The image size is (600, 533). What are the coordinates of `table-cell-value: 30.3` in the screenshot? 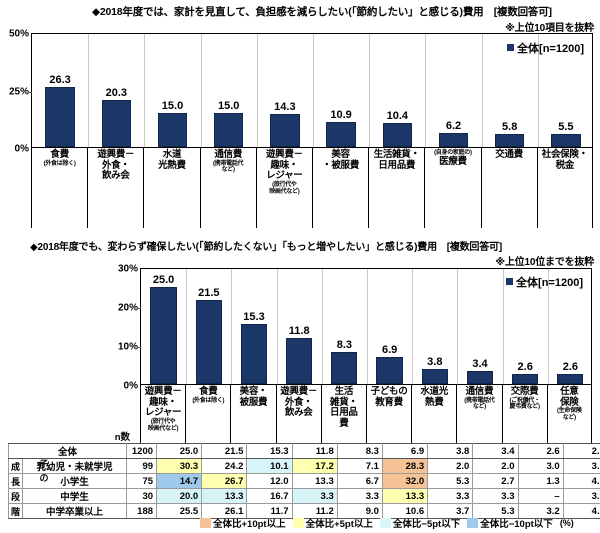 It's located at (179, 466).